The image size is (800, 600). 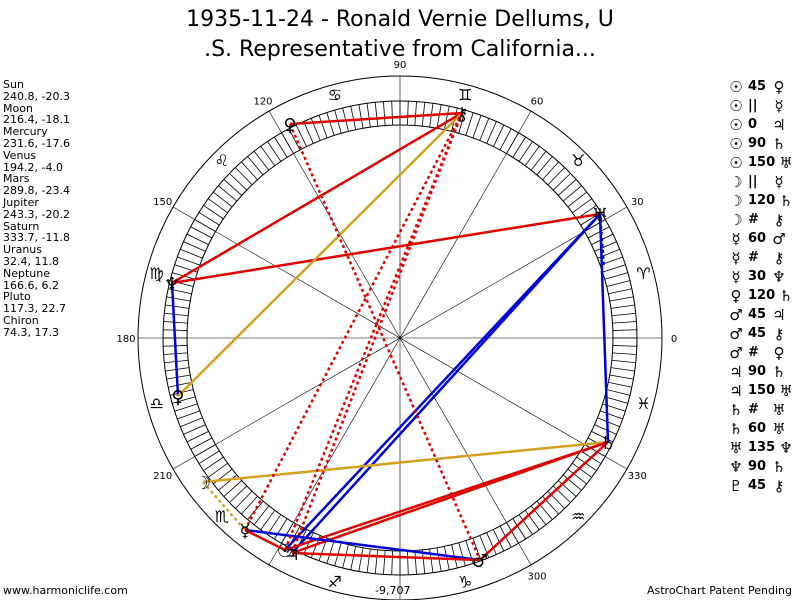 What do you see at coordinates (779, 466) in the screenshot?
I see `planet-glyph-icon: ♄` at bounding box center [779, 466].